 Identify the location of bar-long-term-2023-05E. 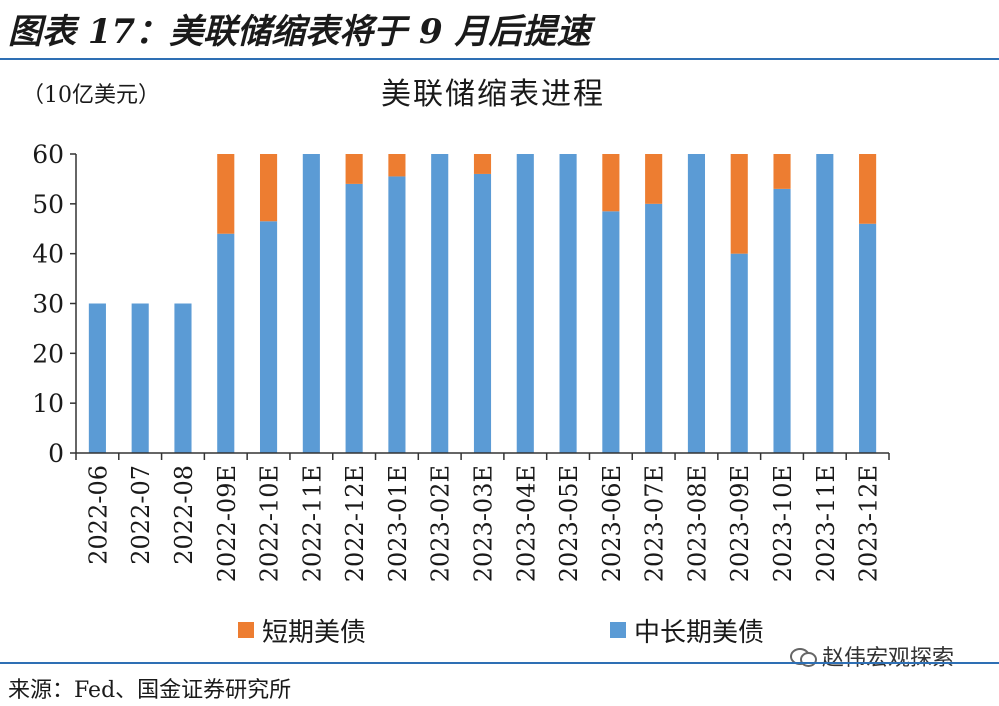
(568, 303).